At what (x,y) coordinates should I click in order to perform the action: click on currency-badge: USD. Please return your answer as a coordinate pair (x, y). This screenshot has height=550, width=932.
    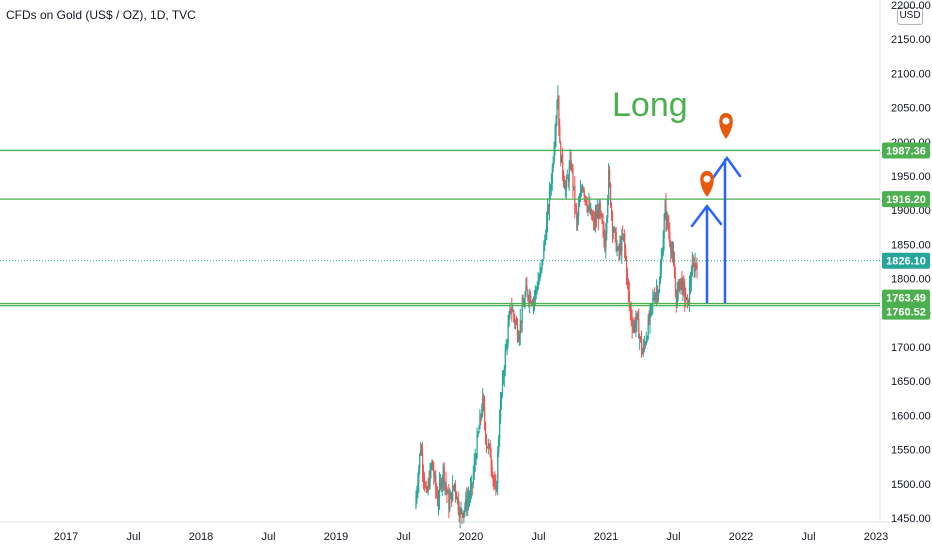
    Looking at the image, I should click on (910, 16).